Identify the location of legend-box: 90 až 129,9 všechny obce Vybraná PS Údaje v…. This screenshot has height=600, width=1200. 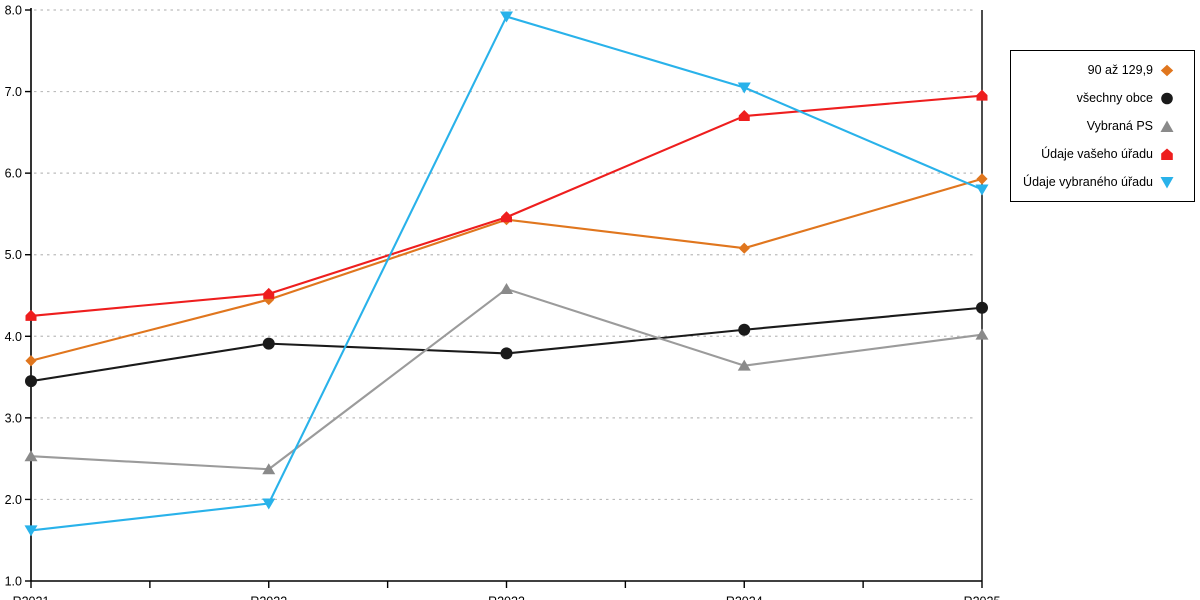
(1102, 126).